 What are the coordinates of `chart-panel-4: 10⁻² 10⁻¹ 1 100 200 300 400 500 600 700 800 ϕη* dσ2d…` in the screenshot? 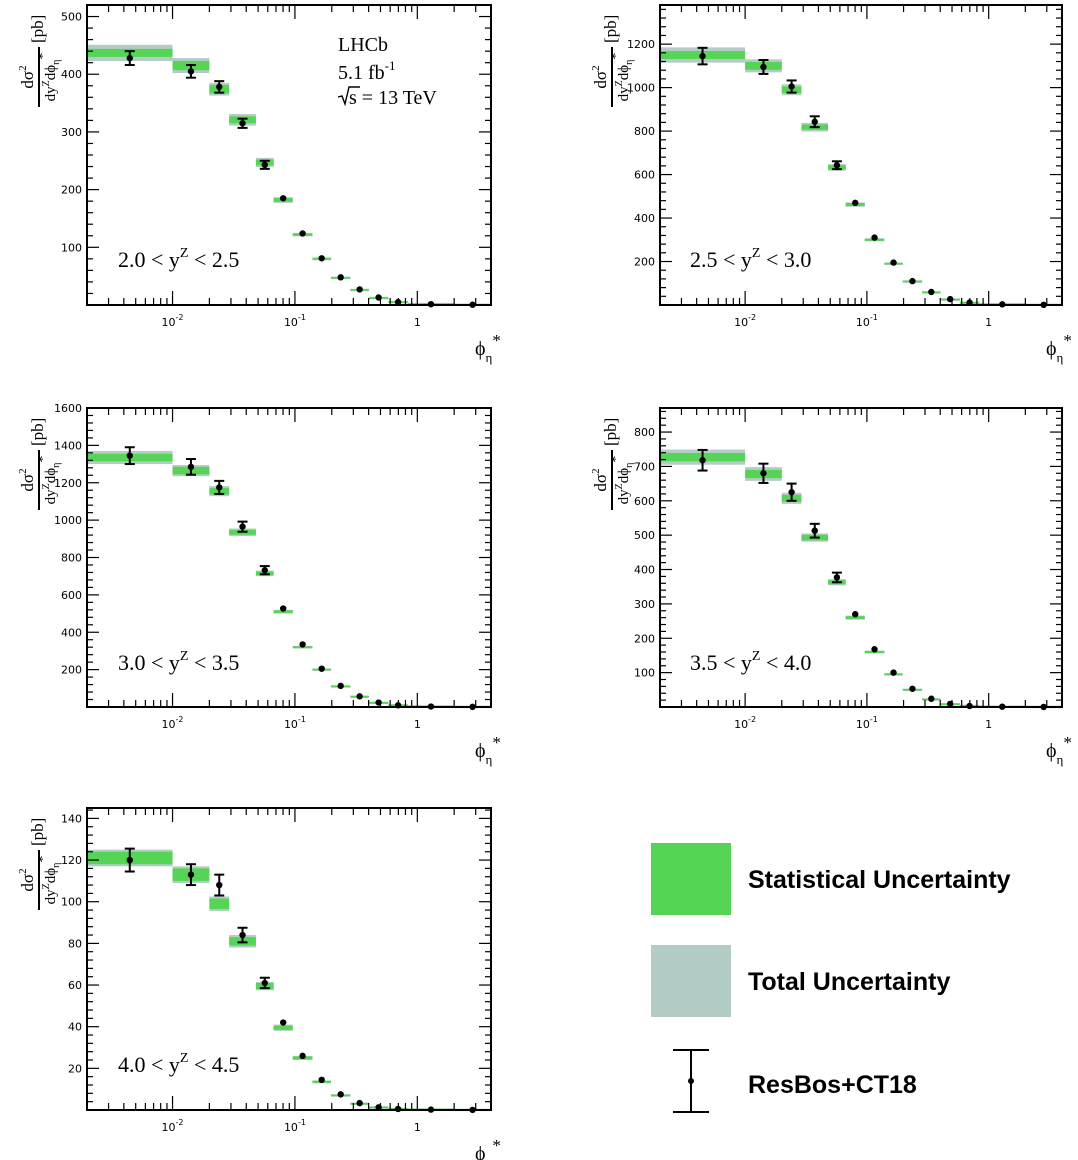 It's located at (831, 587).